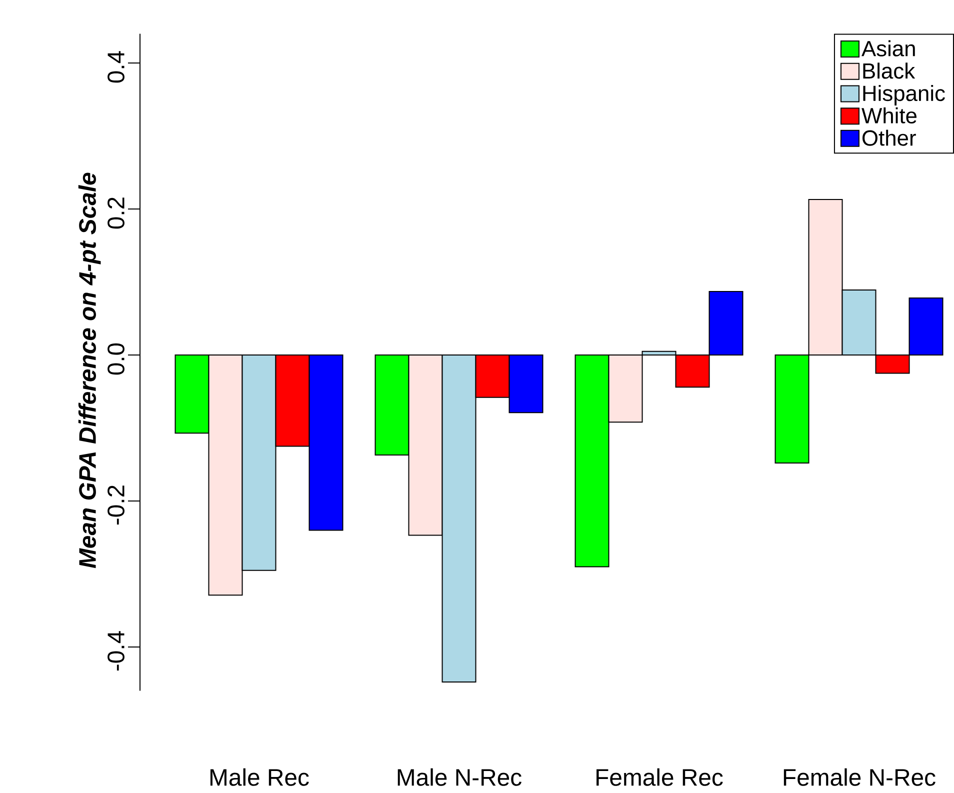 This screenshot has width=954, height=793. Describe the element at coordinates (259, 777) in the screenshot. I see `x-tick-label: Male Rec` at that location.